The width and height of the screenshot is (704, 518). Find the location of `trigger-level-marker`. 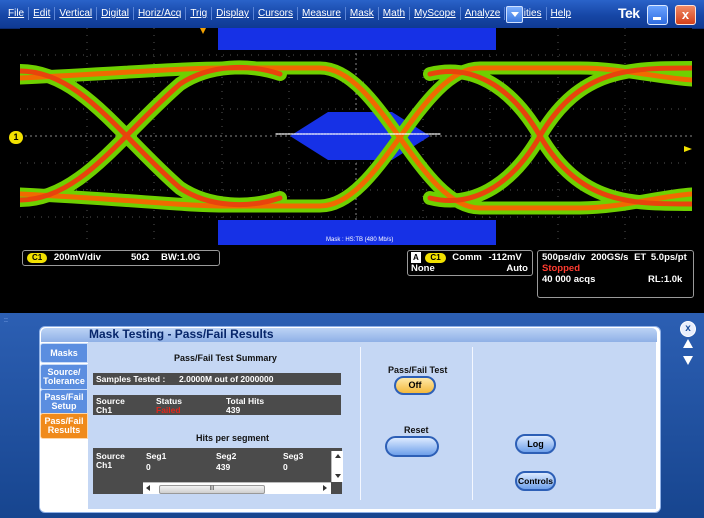

trigger-level-marker is located at coordinates (688, 149).